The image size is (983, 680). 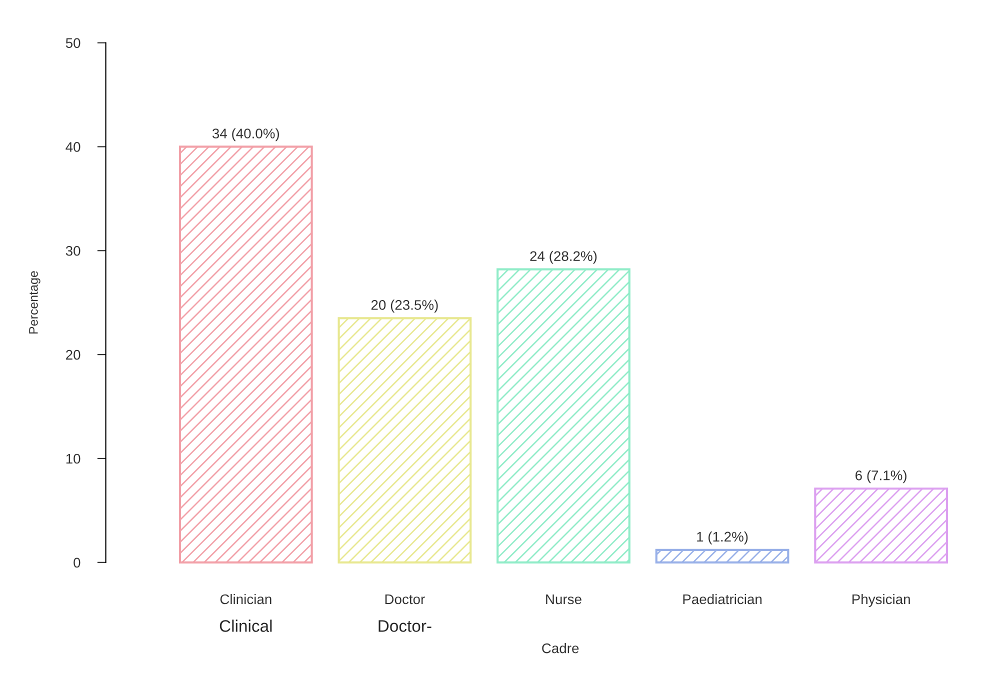 What do you see at coordinates (73, 147) in the screenshot?
I see `y-tick-label: 40` at bounding box center [73, 147].